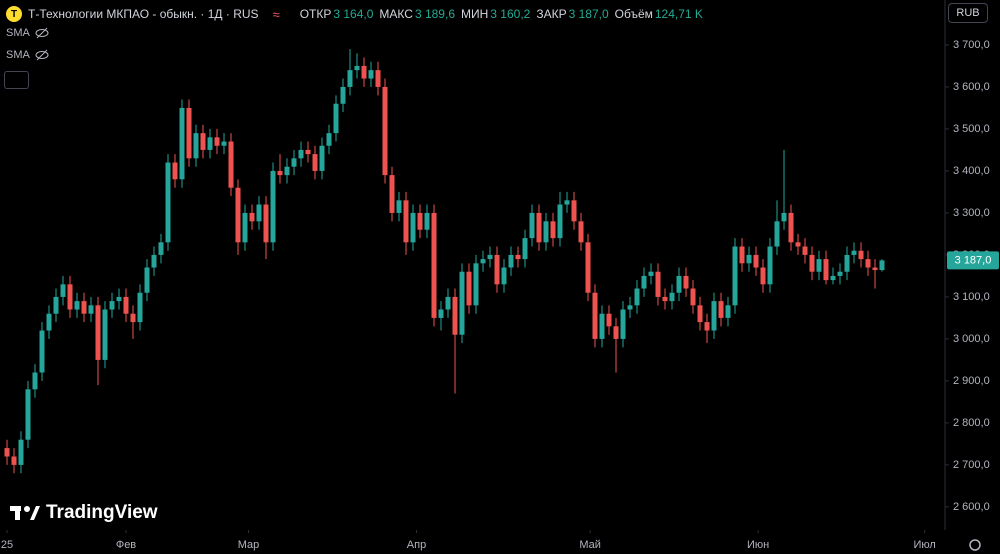  I want to click on symbol-title: Т-Технологии МКПАО - обыкн. · 1Д · RUS, so click(143, 14).